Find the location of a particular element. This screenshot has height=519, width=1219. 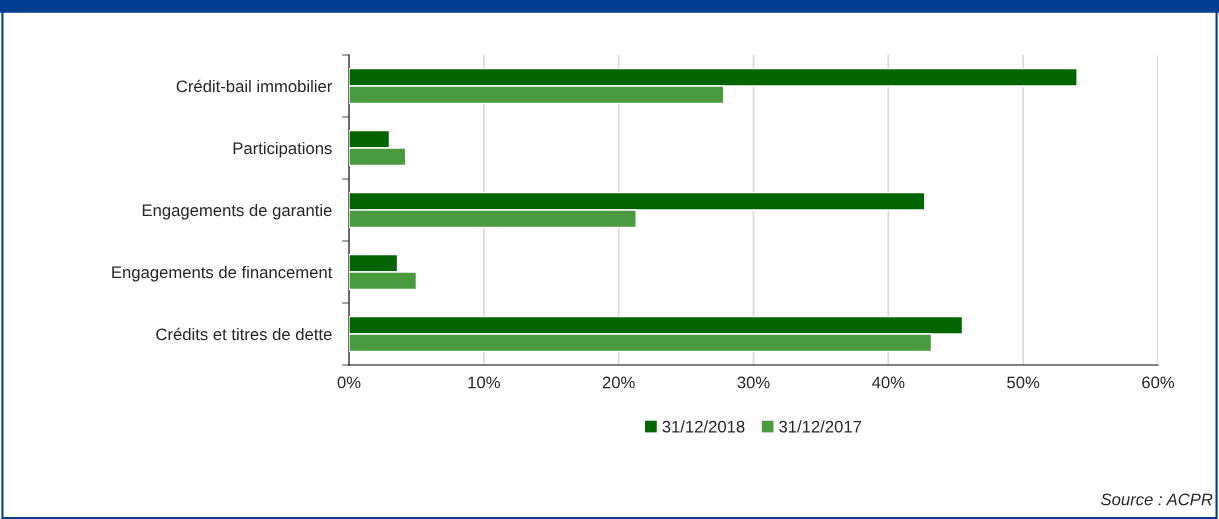

source-note: Source : ACPR is located at coordinates (1157, 499).